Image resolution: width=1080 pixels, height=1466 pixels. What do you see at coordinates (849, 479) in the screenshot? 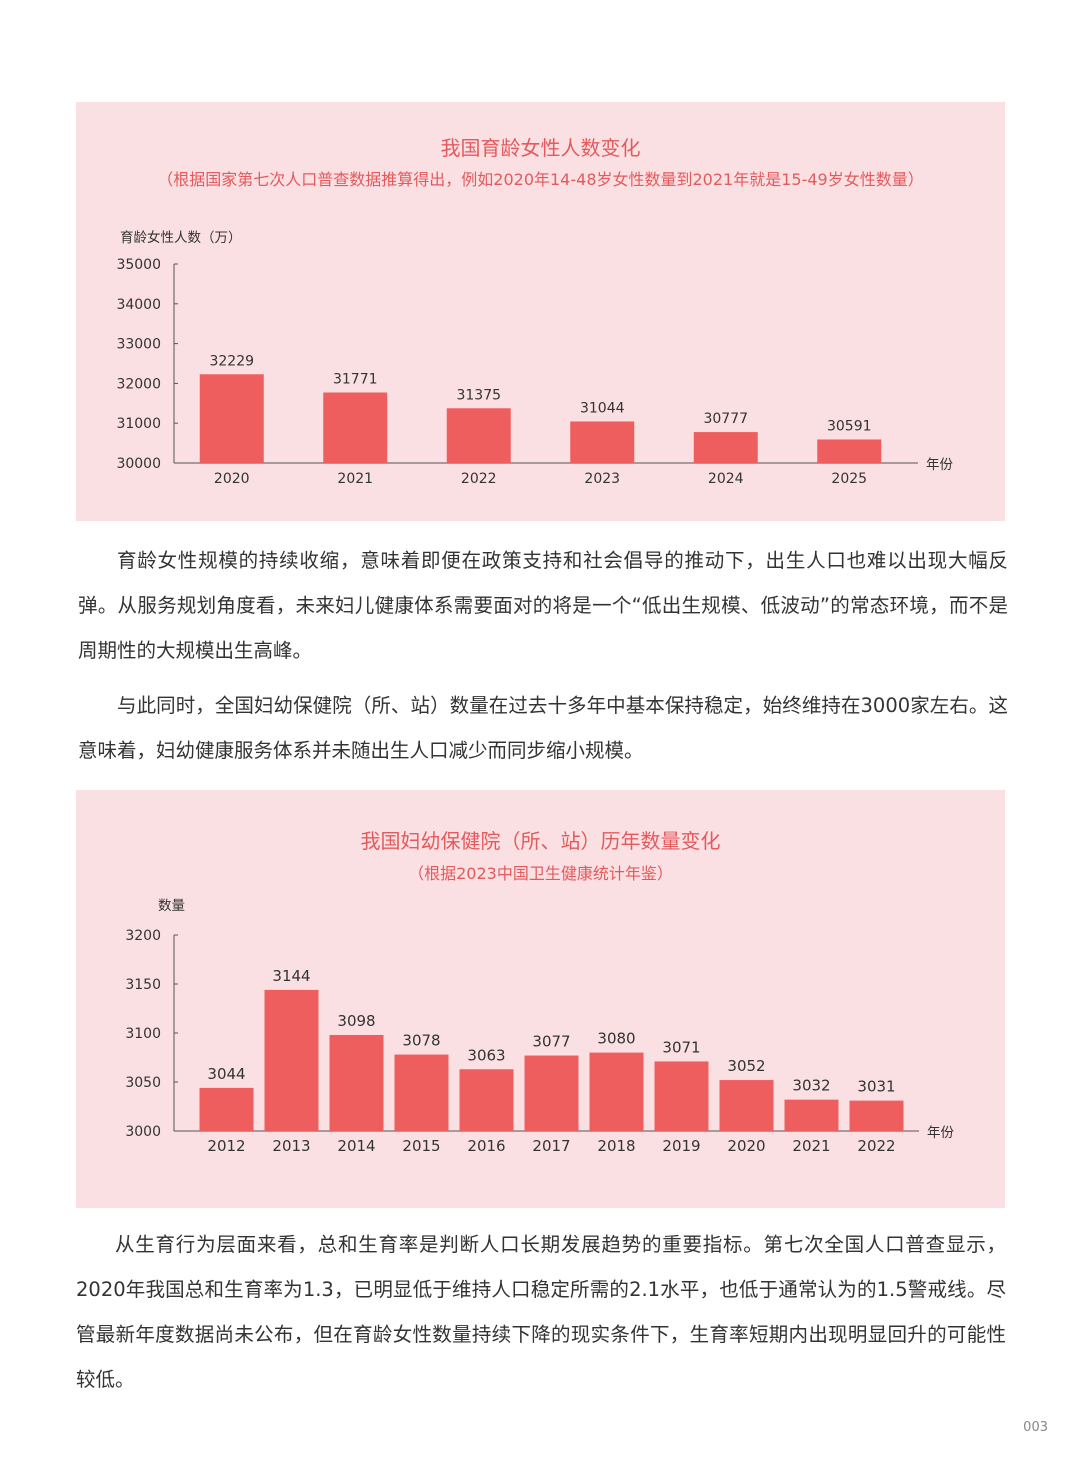
I see `x-tick-label: 2025` at bounding box center [849, 479].